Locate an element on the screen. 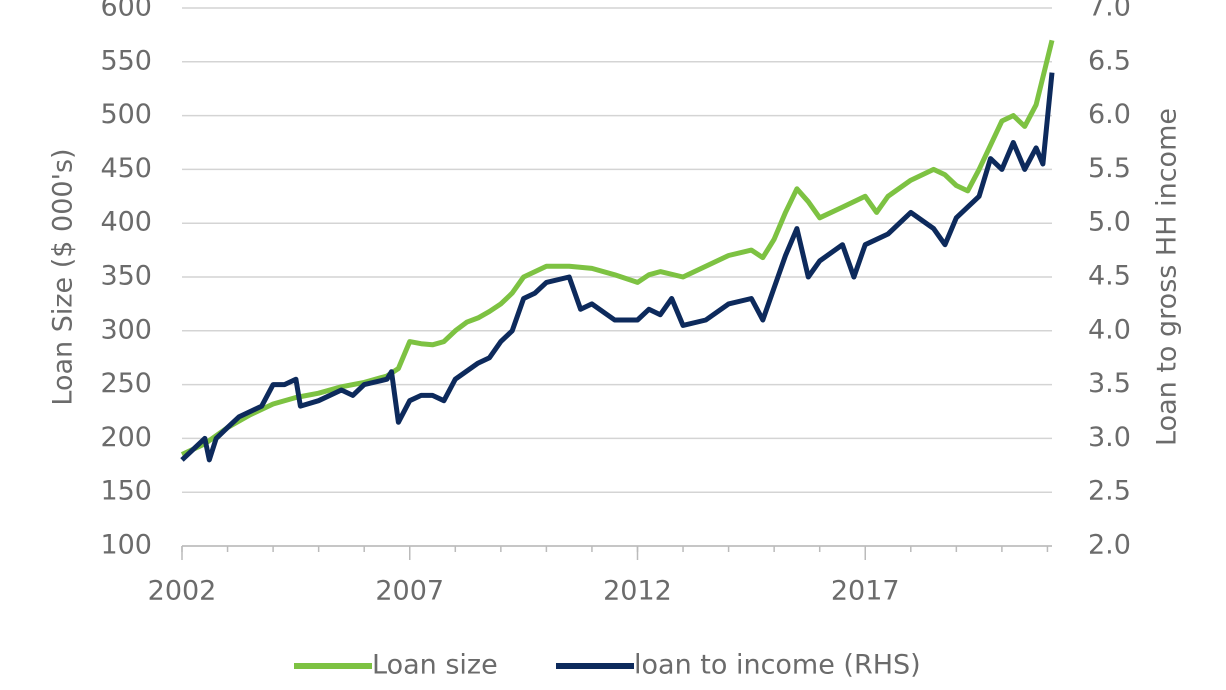 This screenshot has height=690, width=1226. y2-tick-label: 6.5 is located at coordinates (1109, 60).